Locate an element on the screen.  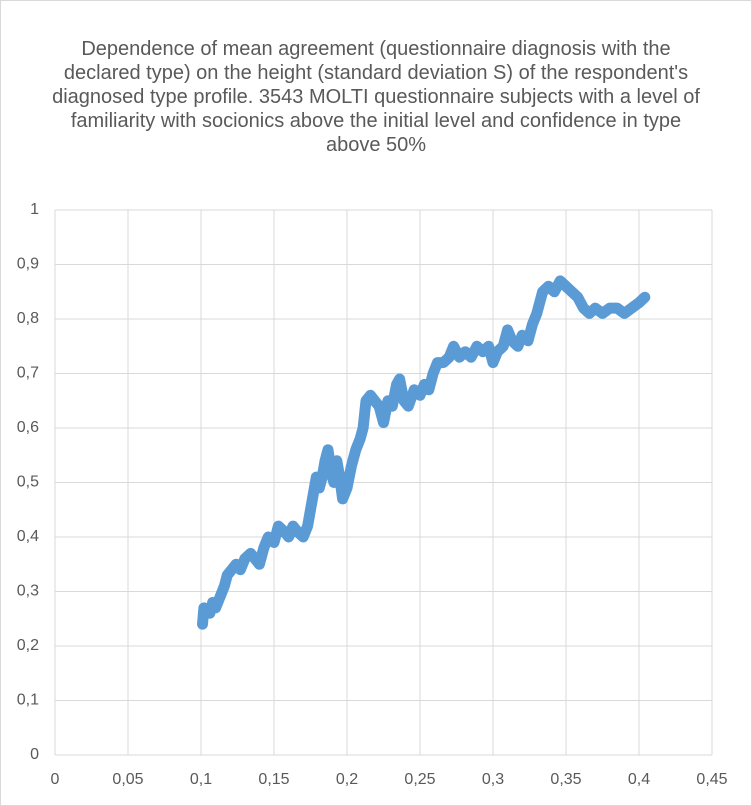
y-tick-label: 0,5 is located at coordinates (28, 482).